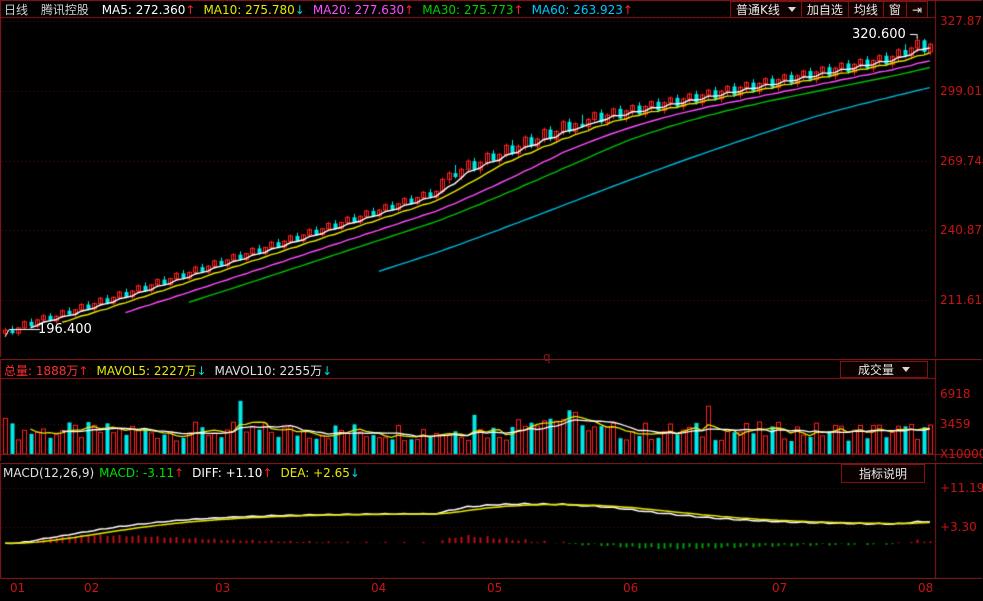 This screenshot has height=601, width=983. I want to click on indicator-explain-button: 指标说明, so click(883, 473).